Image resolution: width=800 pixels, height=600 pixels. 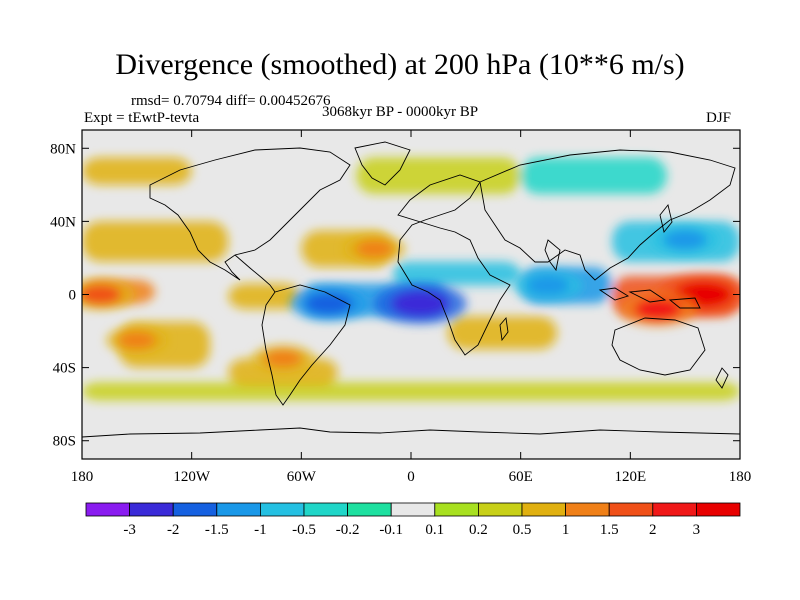 What do you see at coordinates (411, 477) in the screenshot?
I see `lon-tick-label: 0` at bounding box center [411, 477].